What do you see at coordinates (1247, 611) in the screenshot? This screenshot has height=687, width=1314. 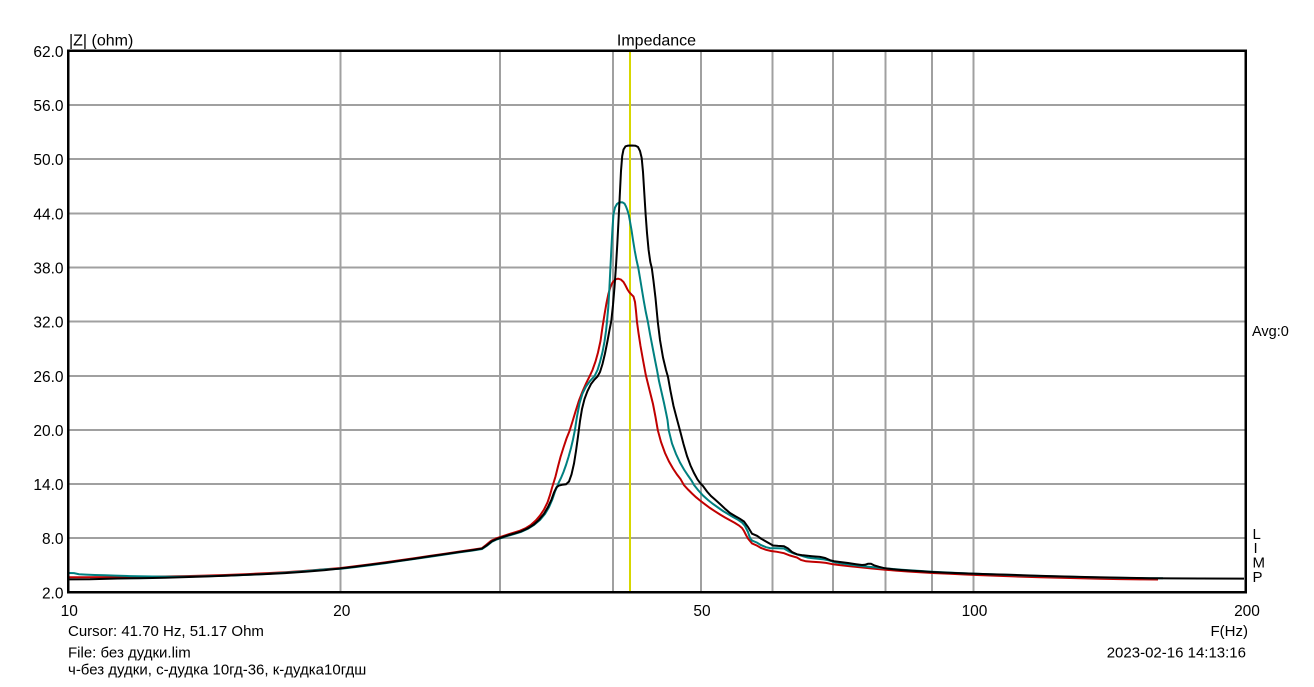 I see `svg-text: 200` at bounding box center [1247, 611].